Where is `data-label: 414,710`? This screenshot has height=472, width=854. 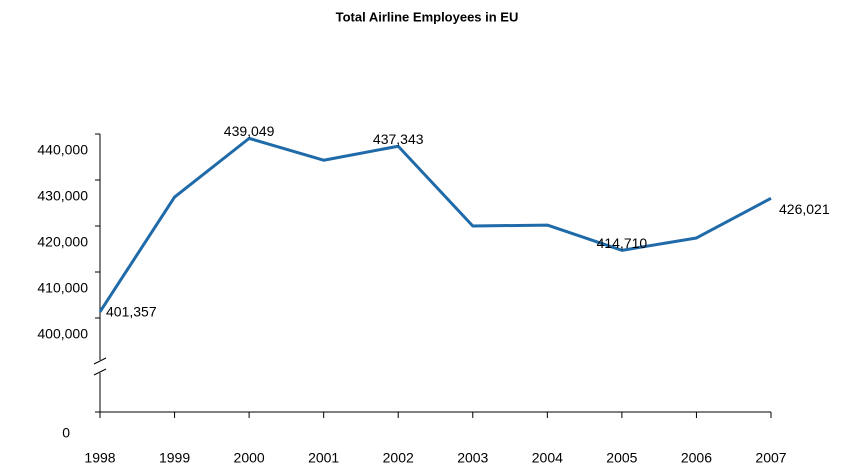
data-label: 414,710 is located at coordinates (622, 243).